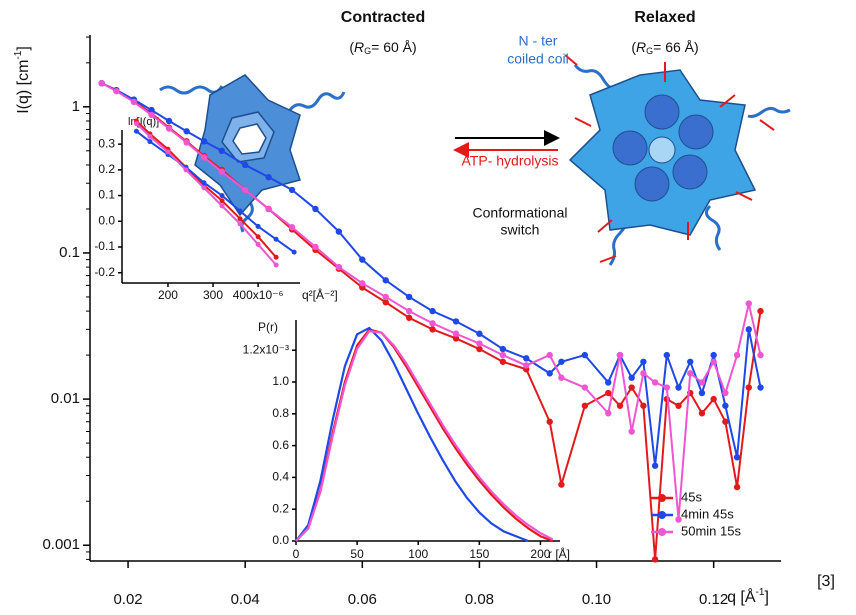  Describe the element at coordinates (538, 41) in the screenshot. I see `nter-label: N - ter` at that location.